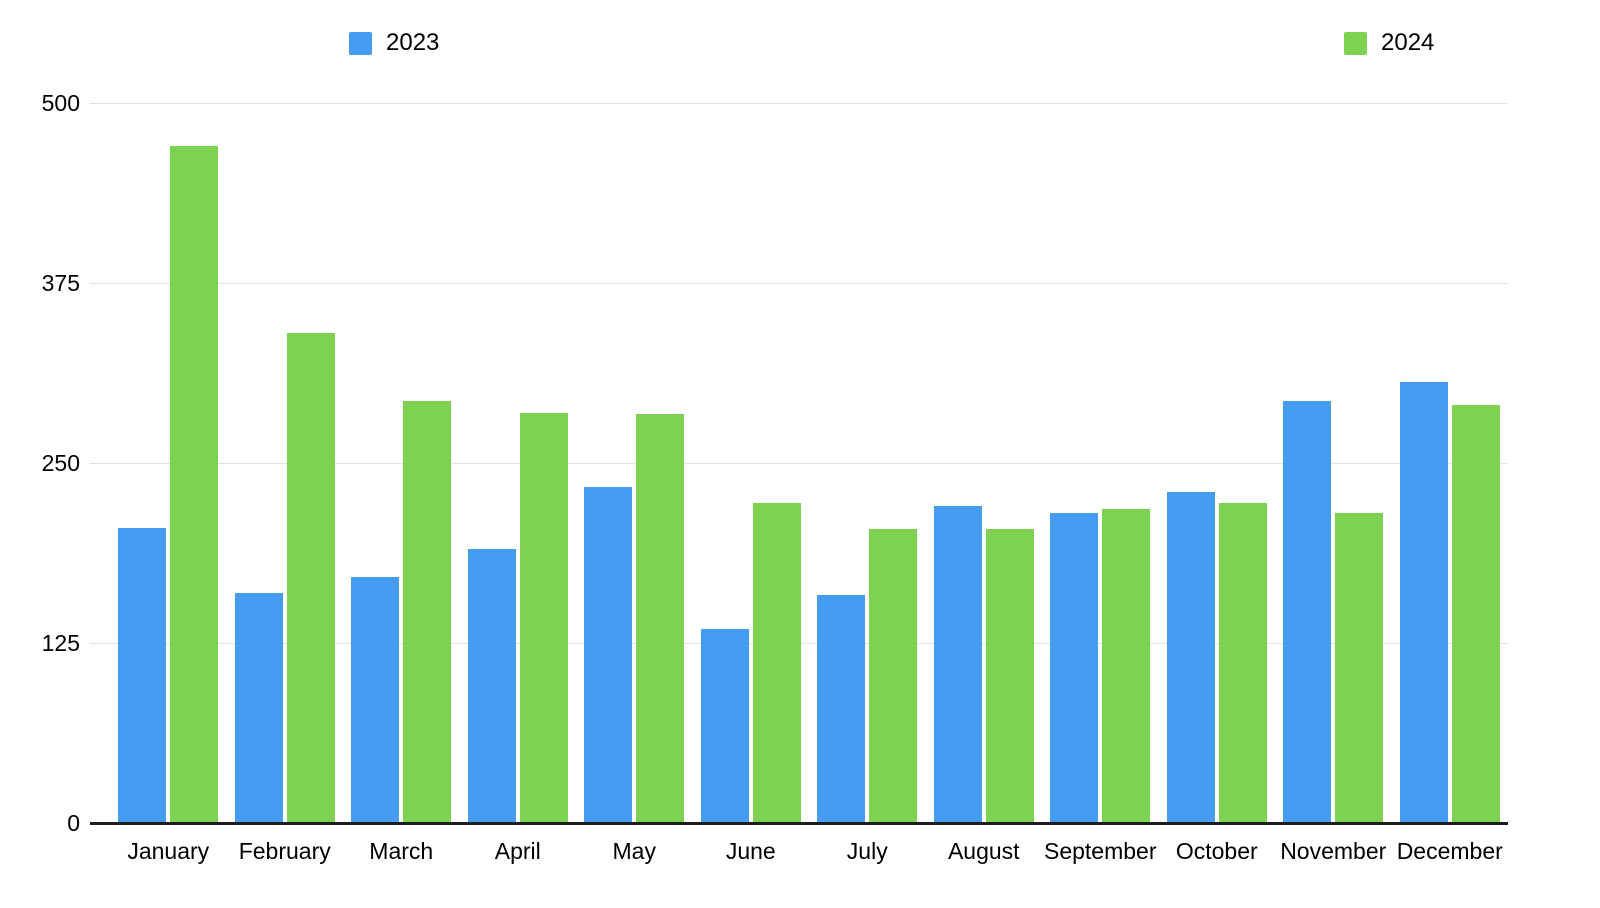  I want to click on bar-group-june, so click(751, 463).